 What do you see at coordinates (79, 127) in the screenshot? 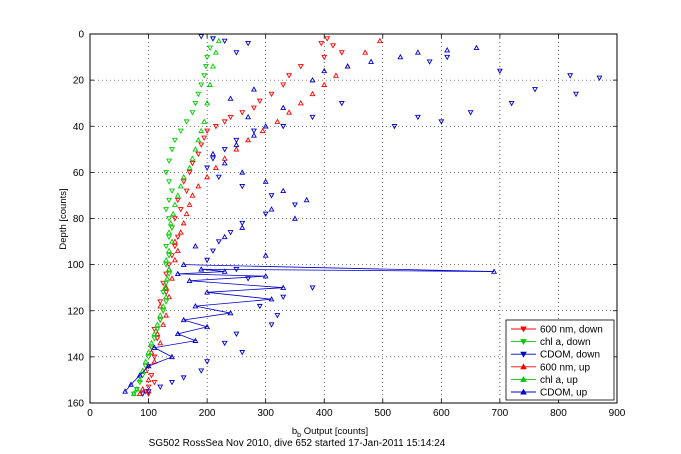
I see `y-tick-label: 40` at bounding box center [79, 127].